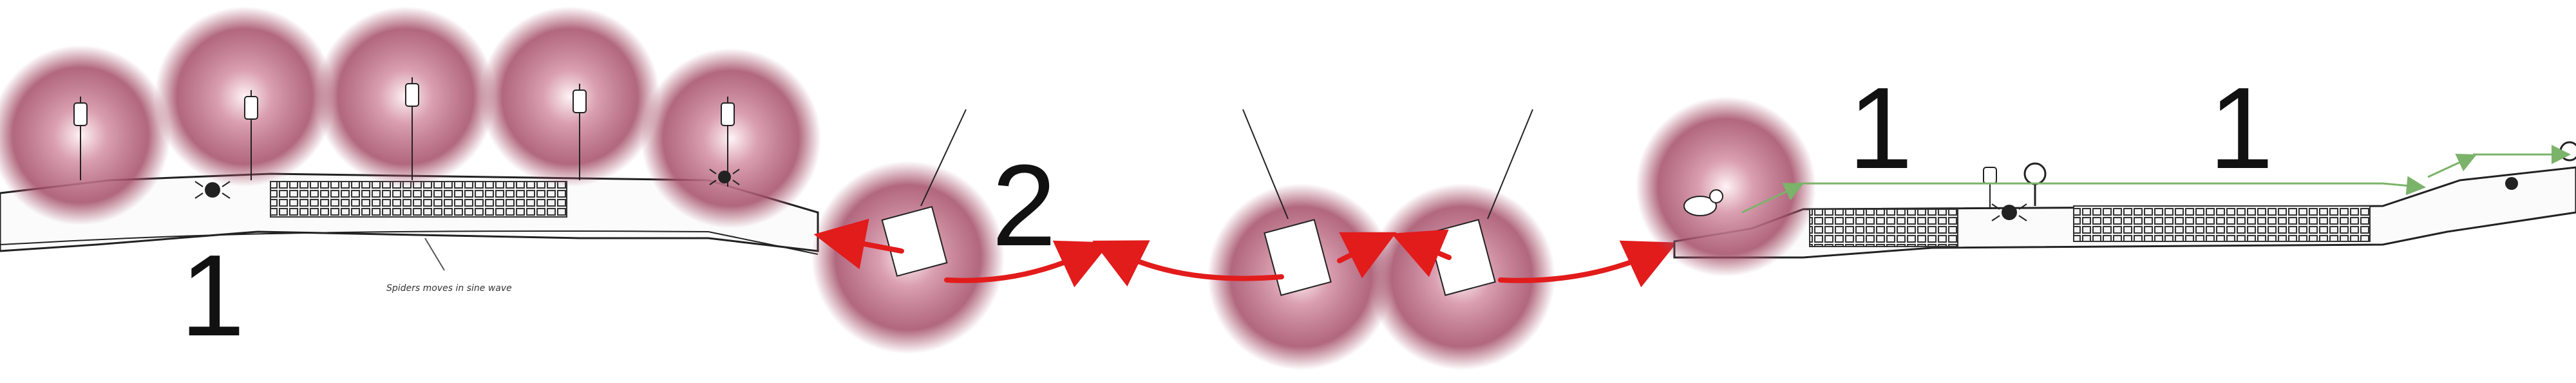 Image resolution: width=2576 pixels, height=383 pixels. Describe the element at coordinates (1880, 128) in the screenshot. I see `step-label-right-first: 1` at that location.